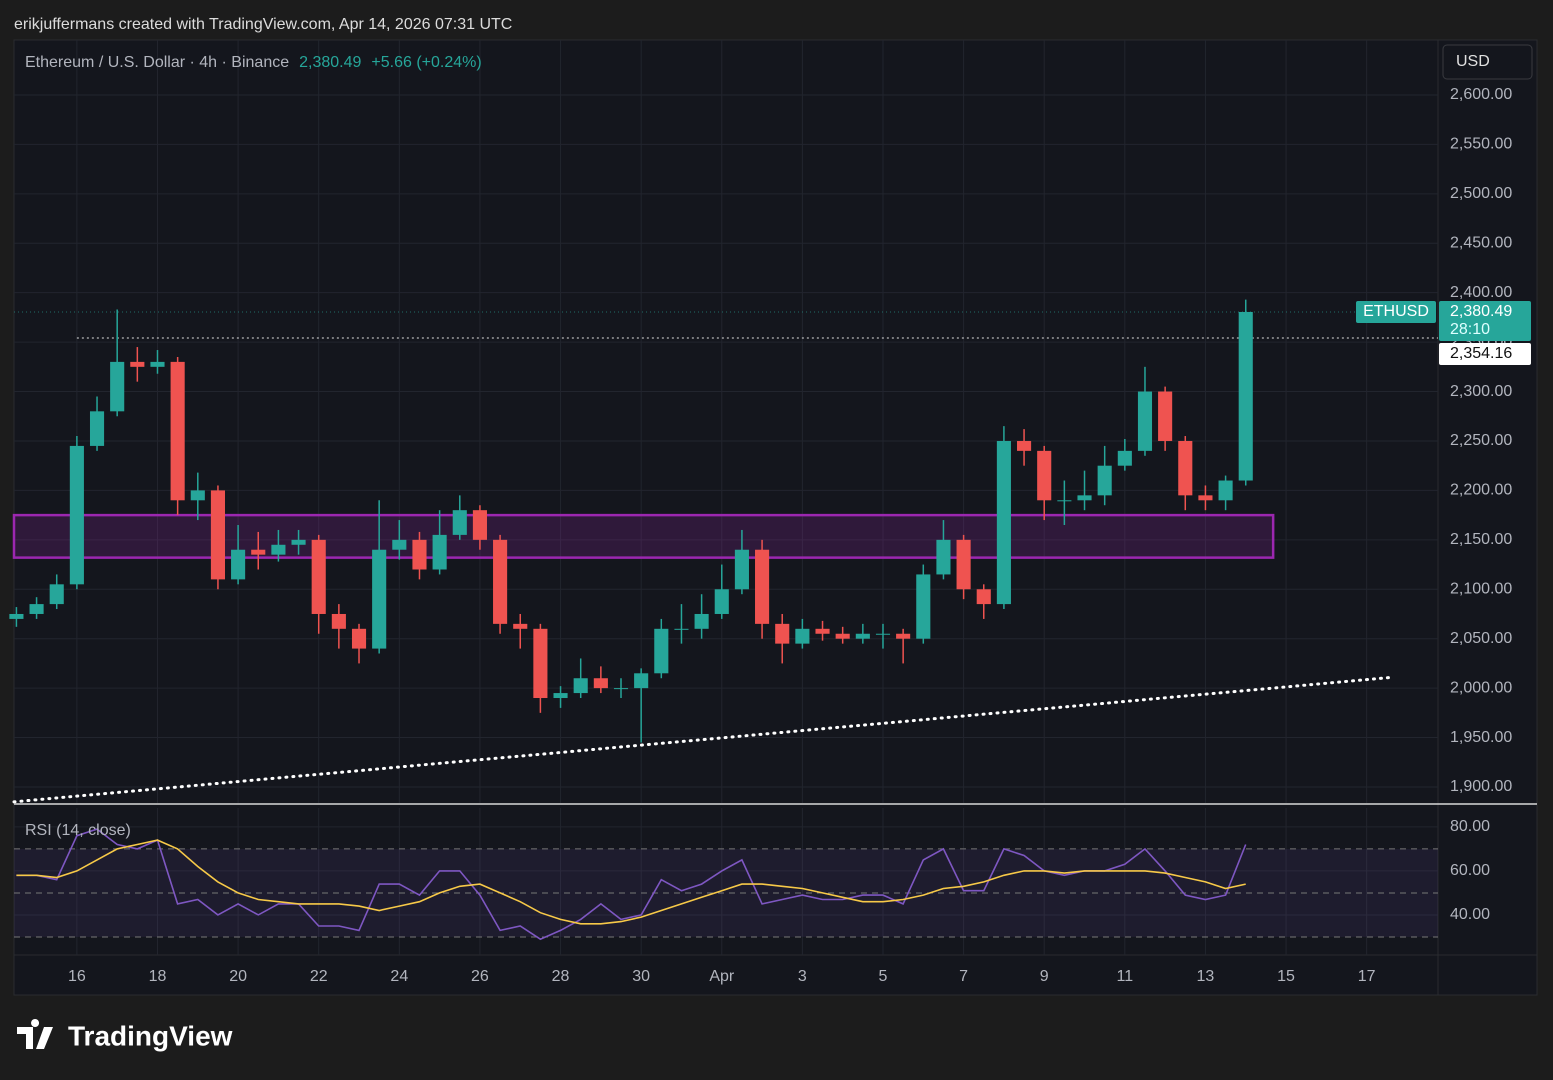 The width and height of the screenshot is (1553, 1080). I want to click on x-tick-label: 22, so click(319, 976).